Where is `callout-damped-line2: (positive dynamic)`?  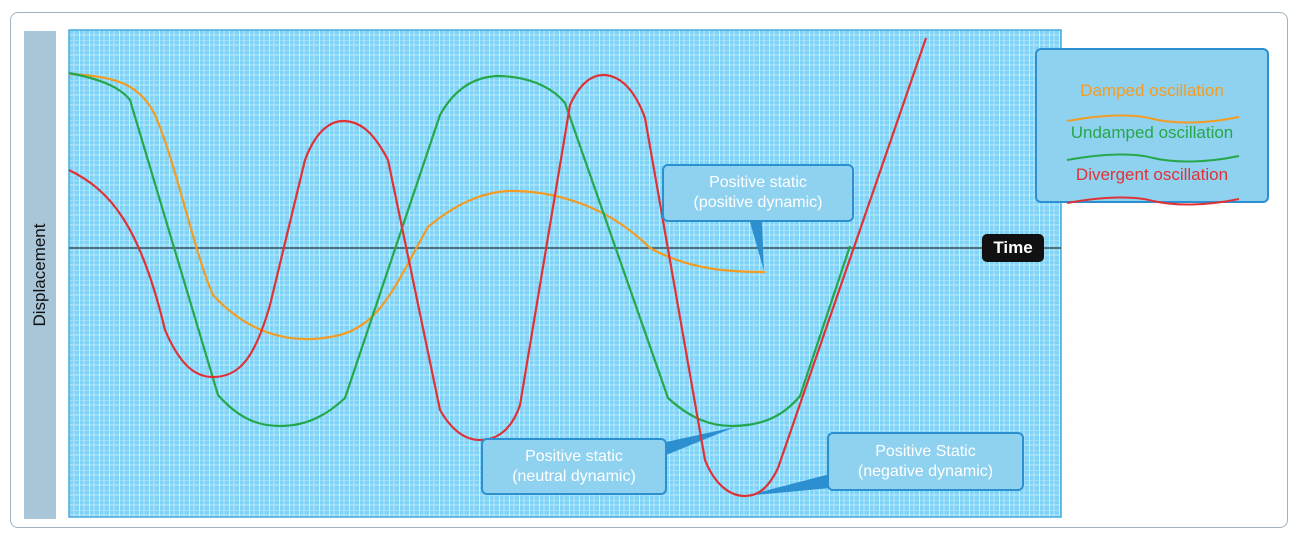 callout-damped-line2: (positive dynamic) is located at coordinates (758, 202).